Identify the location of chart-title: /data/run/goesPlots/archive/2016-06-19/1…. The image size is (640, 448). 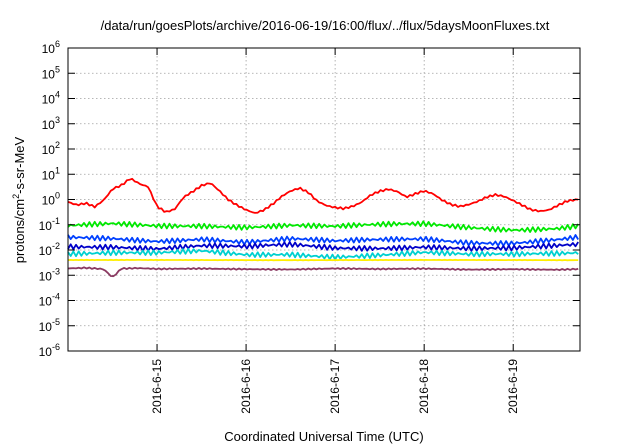
(325, 25).